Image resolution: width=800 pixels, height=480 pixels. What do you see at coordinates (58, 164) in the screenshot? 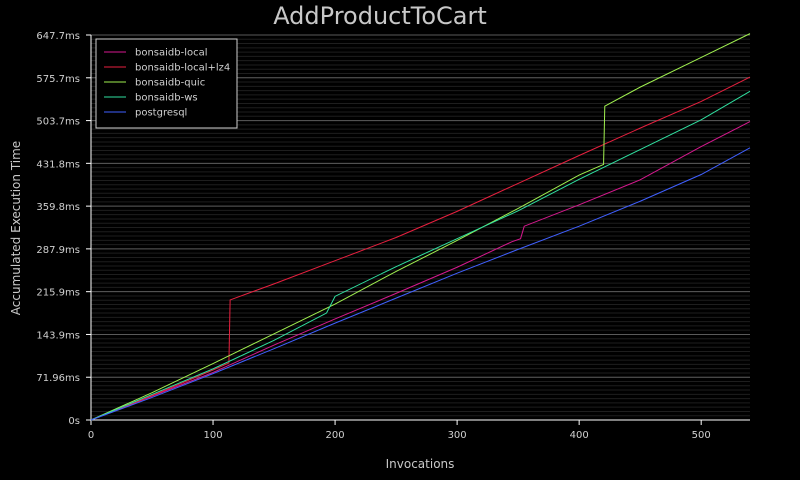
I see `y-tick-label: 431.8ms` at bounding box center [58, 164].